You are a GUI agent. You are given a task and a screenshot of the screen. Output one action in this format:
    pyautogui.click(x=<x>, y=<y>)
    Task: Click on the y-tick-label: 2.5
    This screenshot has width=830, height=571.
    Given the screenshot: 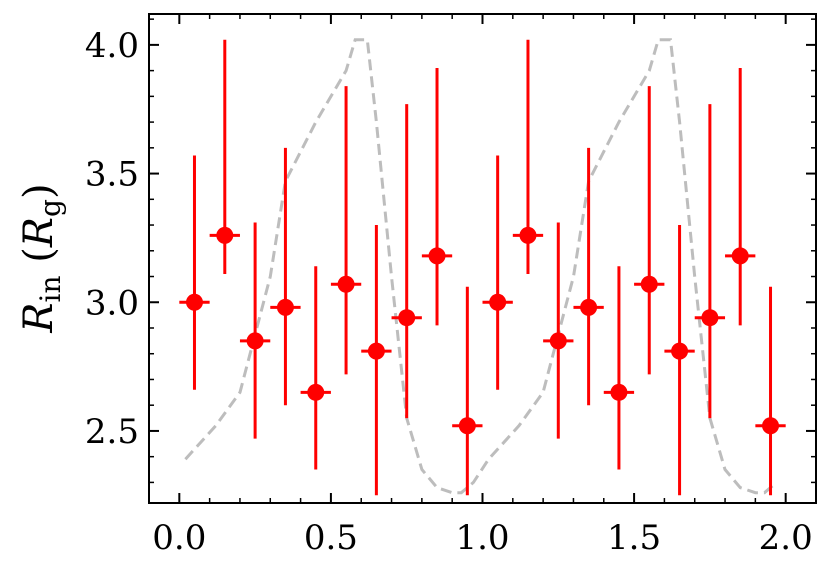 What is the action you would take?
    pyautogui.click(x=112, y=432)
    